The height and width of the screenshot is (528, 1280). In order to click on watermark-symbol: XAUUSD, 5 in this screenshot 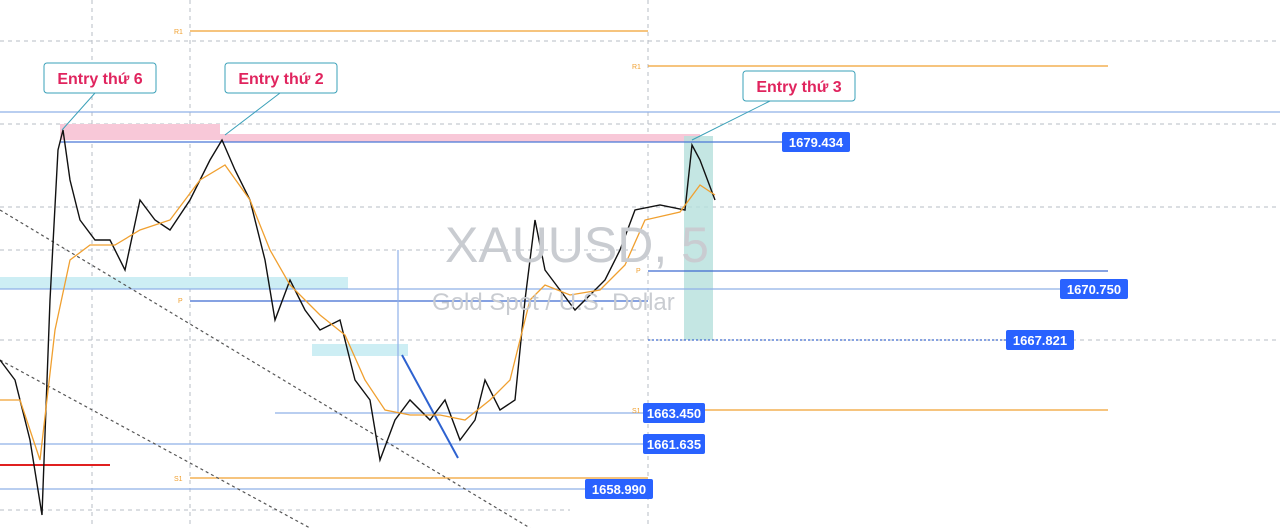, I will do `click(577, 245)`.